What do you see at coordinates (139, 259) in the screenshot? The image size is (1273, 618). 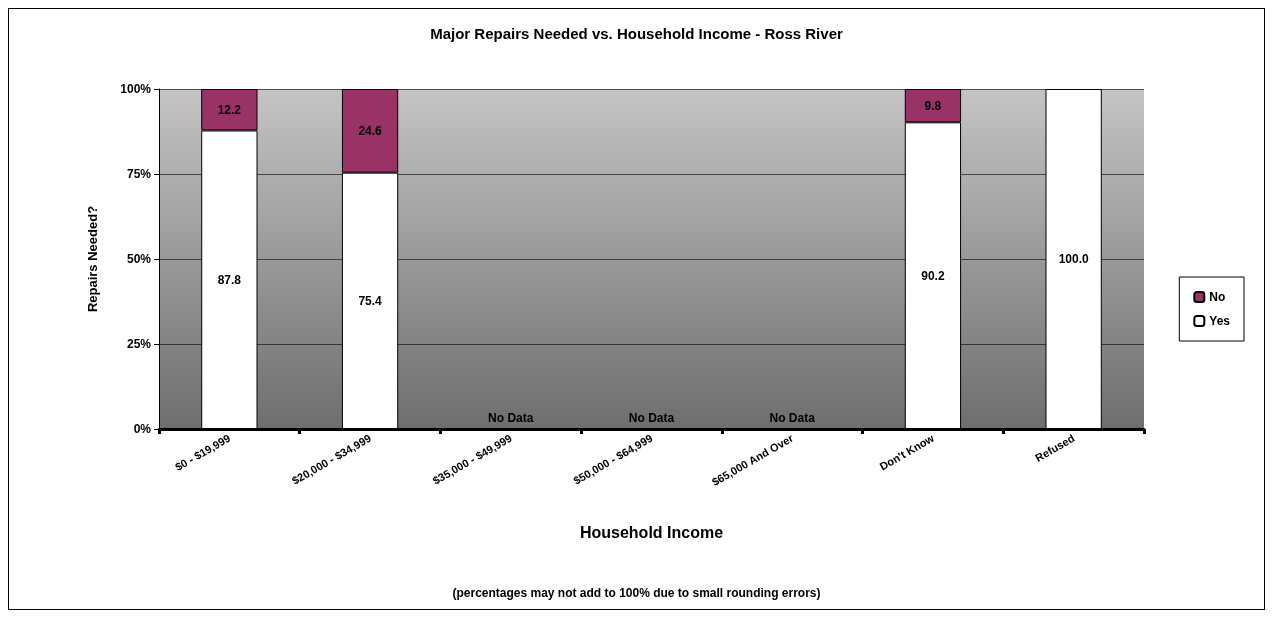 I see `y-tick-label: 50%` at bounding box center [139, 259].